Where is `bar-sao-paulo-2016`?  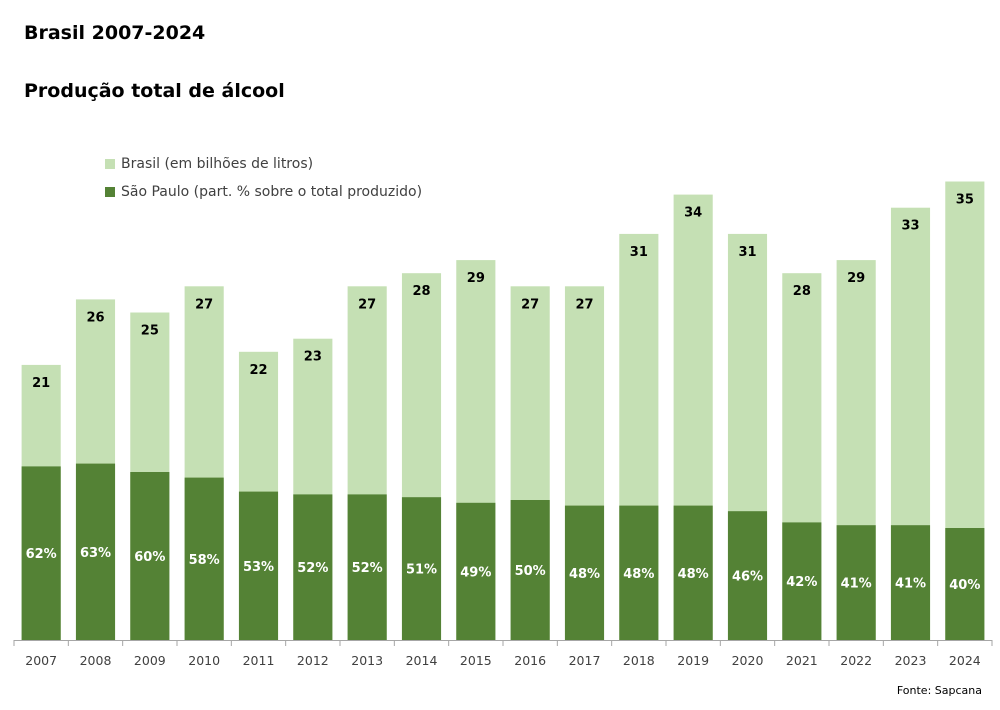 bar-sao-paulo-2016 is located at coordinates (530, 570).